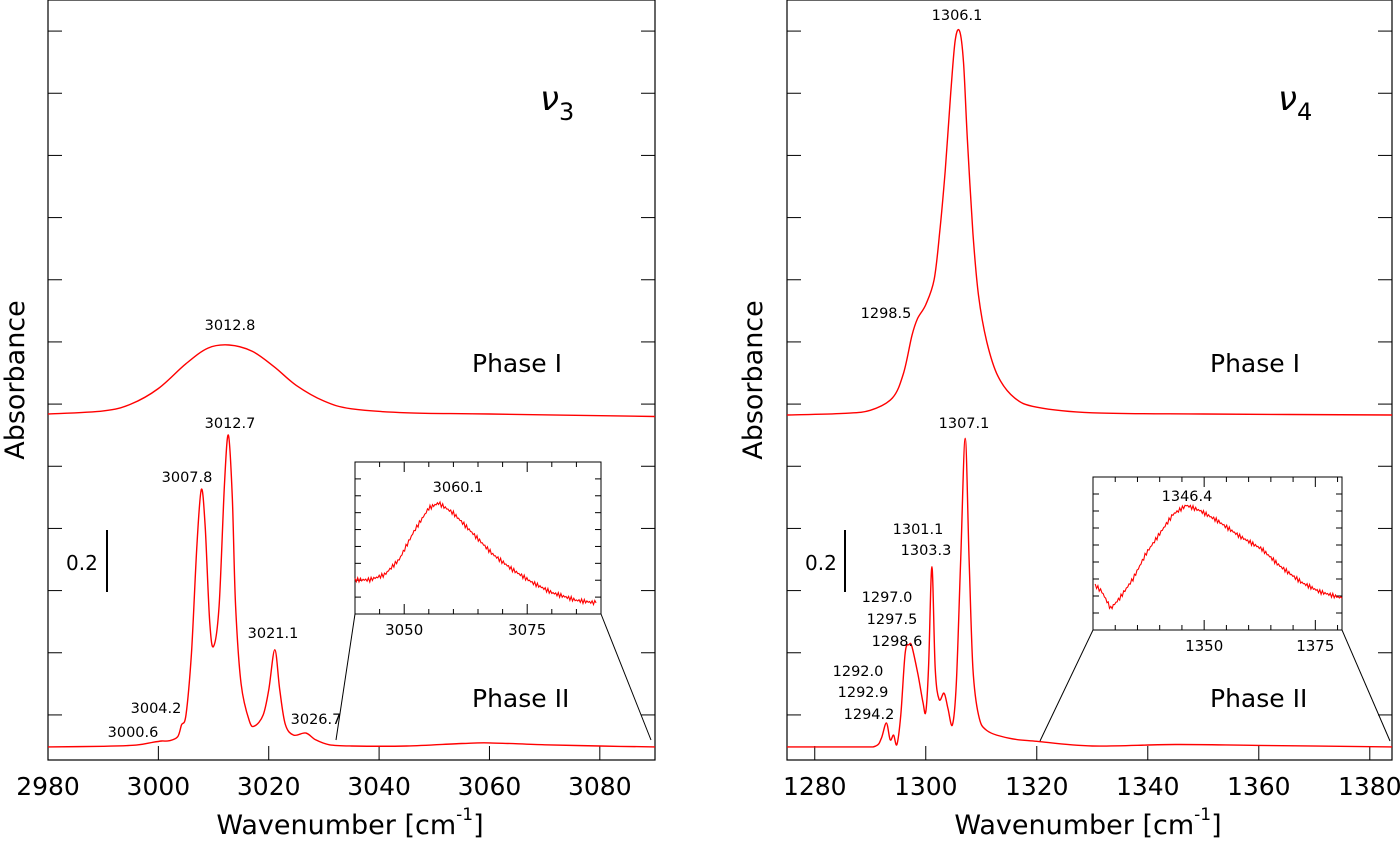 The width and height of the screenshot is (1400, 844). What do you see at coordinates (527, 630) in the screenshot?
I see `inset-x-tick-label: 3075` at bounding box center [527, 630].